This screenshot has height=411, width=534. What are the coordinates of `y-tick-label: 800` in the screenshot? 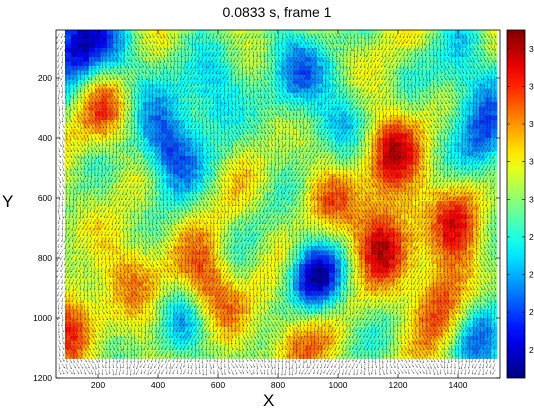 It's located at (45, 258).